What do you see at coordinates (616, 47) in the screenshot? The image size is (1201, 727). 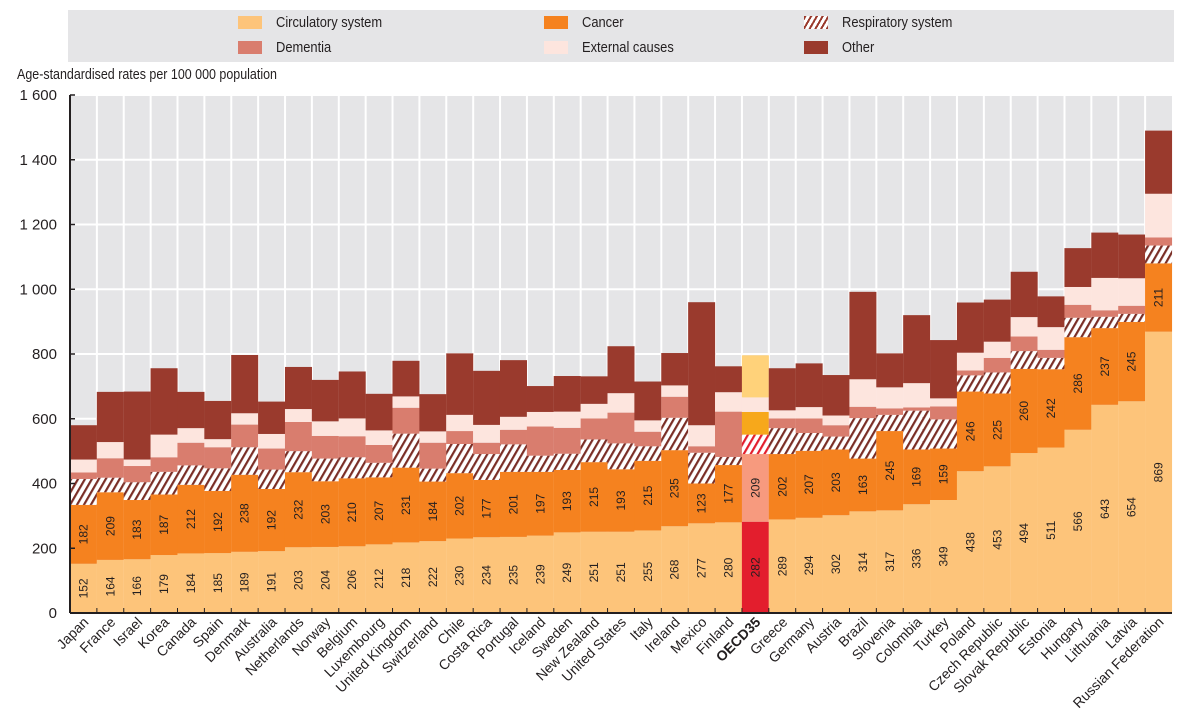 I see `legend-item-external: External causes` at bounding box center [616, 47].